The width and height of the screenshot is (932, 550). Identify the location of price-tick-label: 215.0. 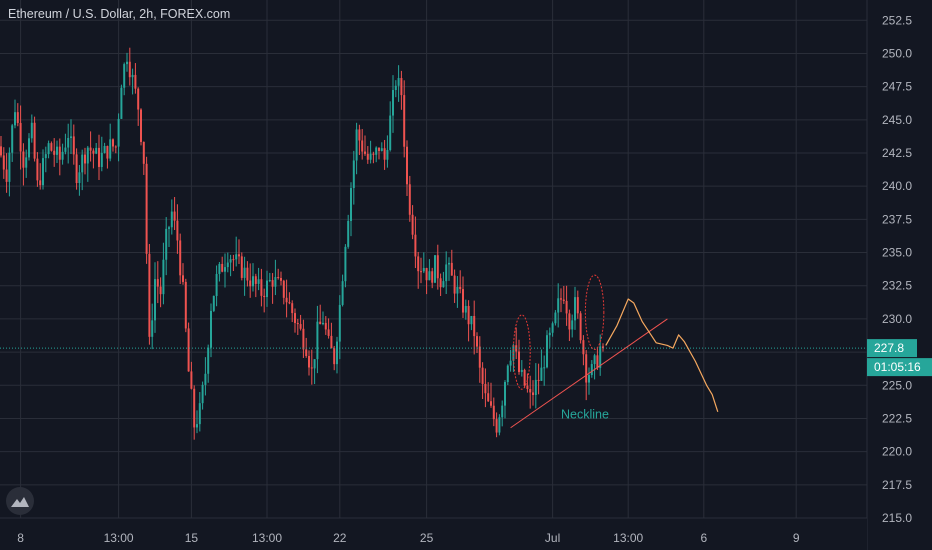
(897, 518).